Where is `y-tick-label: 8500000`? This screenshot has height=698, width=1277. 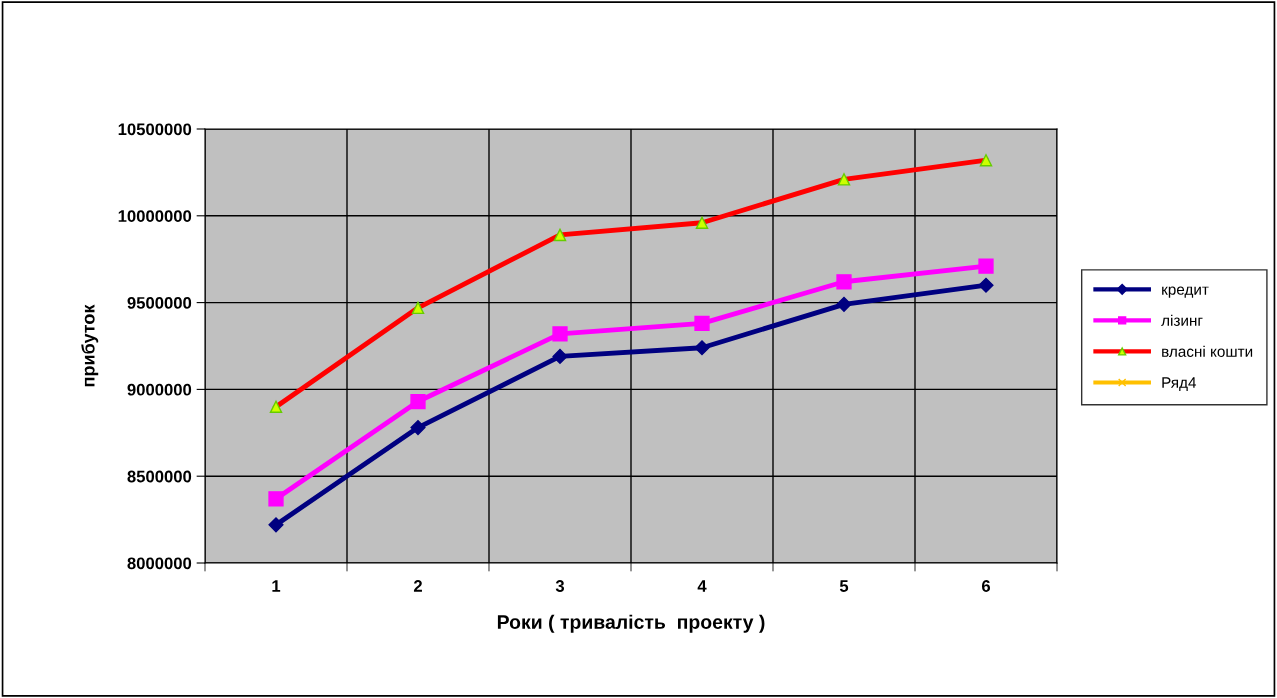 y-tick-label: 8500000 is located at coordinates (159, 476).